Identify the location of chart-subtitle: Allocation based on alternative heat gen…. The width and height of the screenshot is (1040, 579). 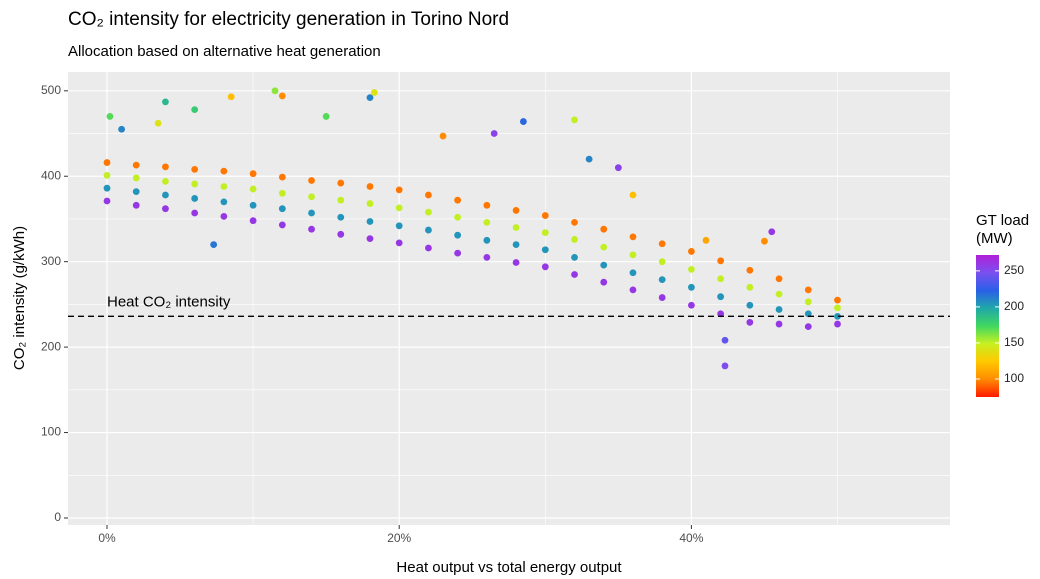
(224, 51).